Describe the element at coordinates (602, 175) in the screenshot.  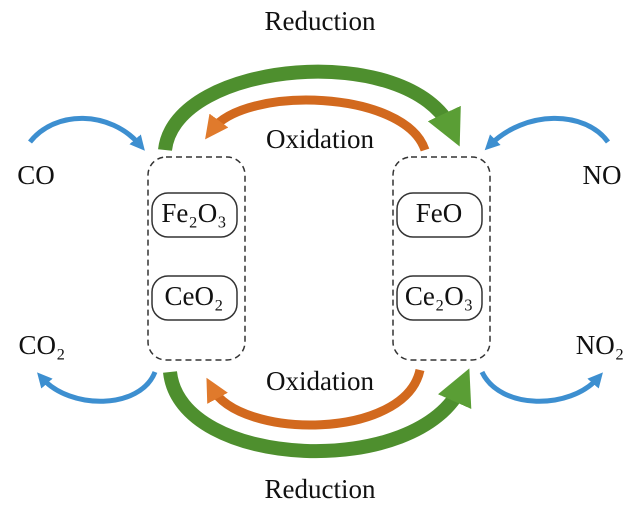
I see `label: NO` at that location.